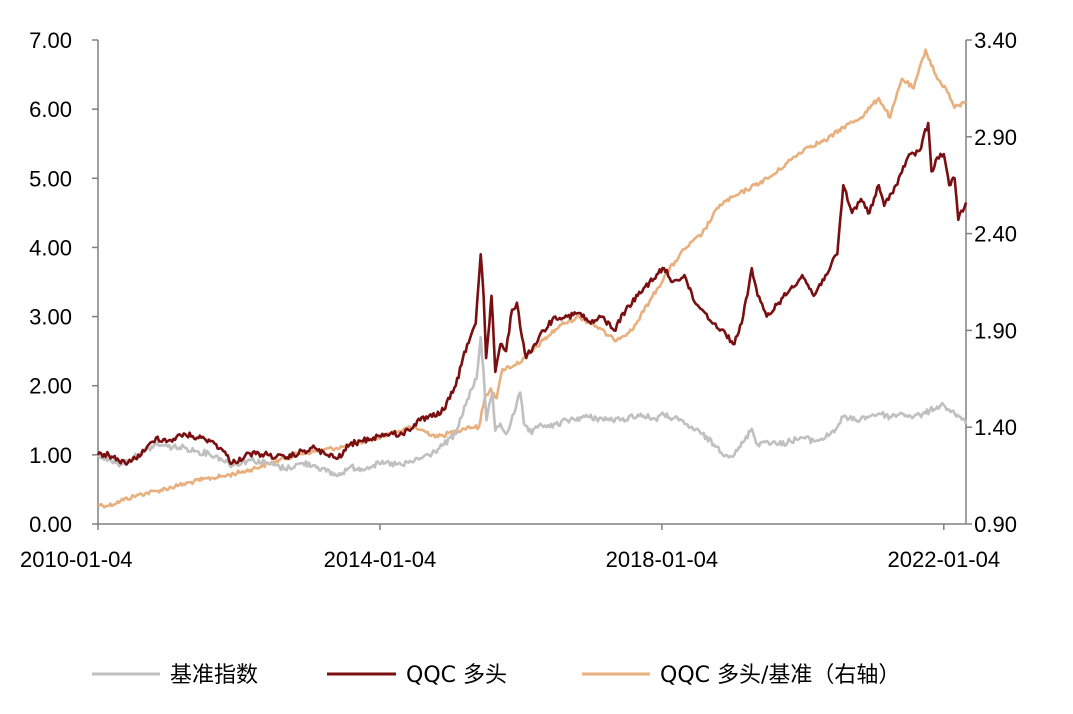  What do you see at coordinates (214, 675) in the screenshot?
I see `legend-label-0: 基准指数` at bounding box center [214, 675].